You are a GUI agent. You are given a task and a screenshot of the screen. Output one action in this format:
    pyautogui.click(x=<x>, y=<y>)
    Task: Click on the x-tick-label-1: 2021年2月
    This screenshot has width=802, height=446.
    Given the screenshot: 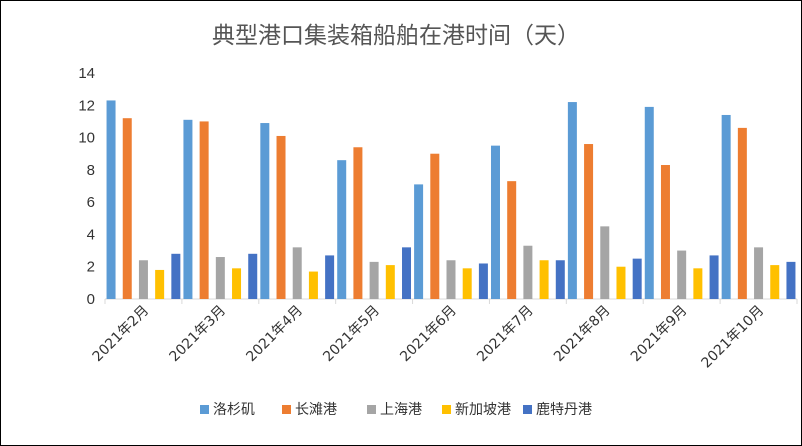 What is the action you would take?
    pyautogui.click(x=121, y=334)
    